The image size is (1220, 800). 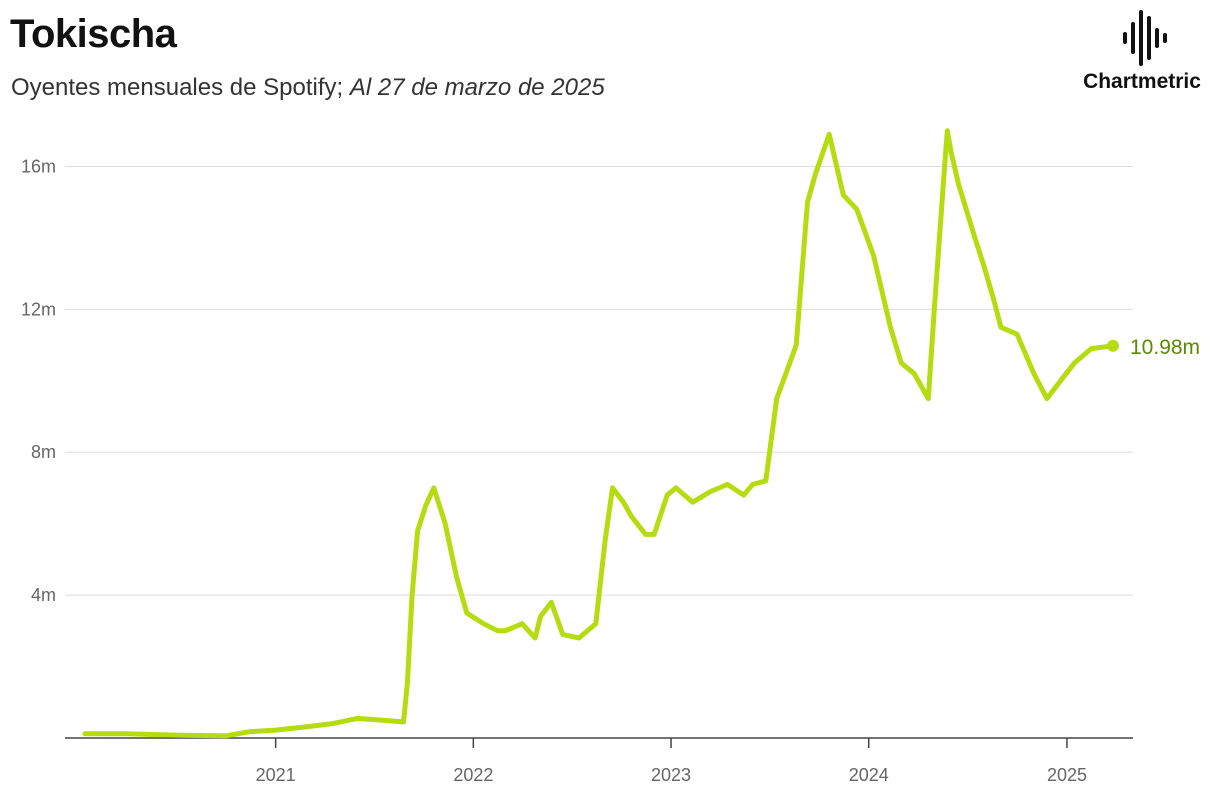 I want to click on soundwave-bars-icon, so click(x=1145, y=38).